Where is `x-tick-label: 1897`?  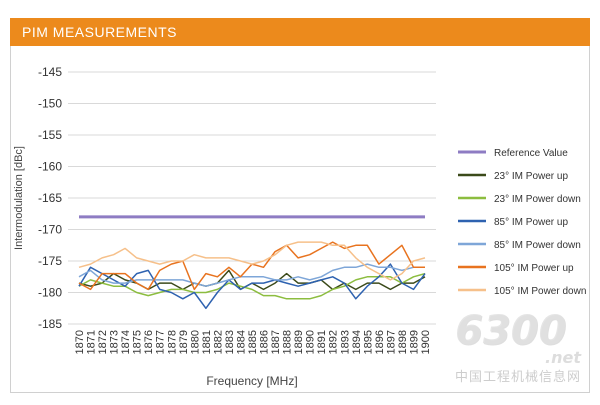 x-tick-label: 1897 is located at coordinates (391, 342).